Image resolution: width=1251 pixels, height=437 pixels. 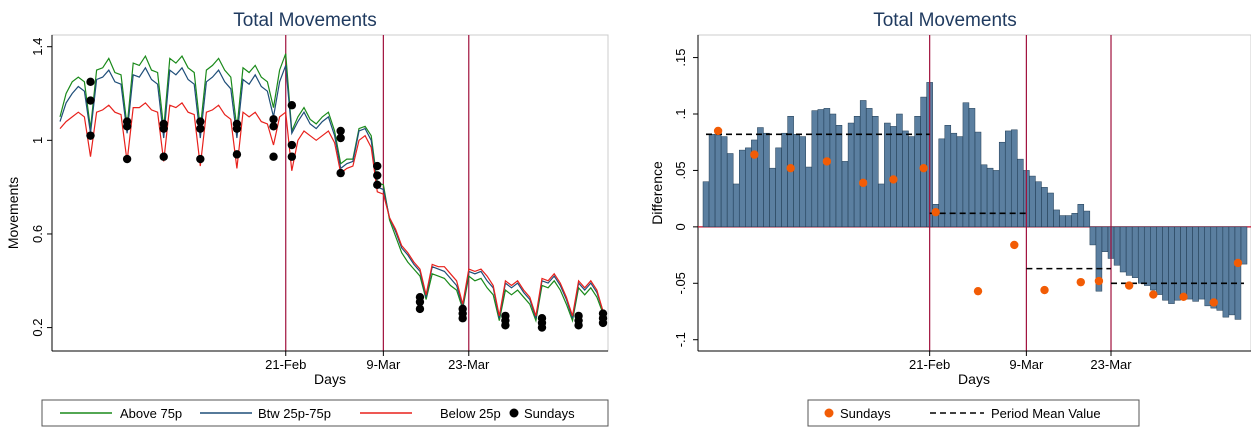 What do you see at coordinates (1026, 364) in the screenshot?
I see `right-x-tick-label: 9-Mar` at bounding box center [1026, 364].